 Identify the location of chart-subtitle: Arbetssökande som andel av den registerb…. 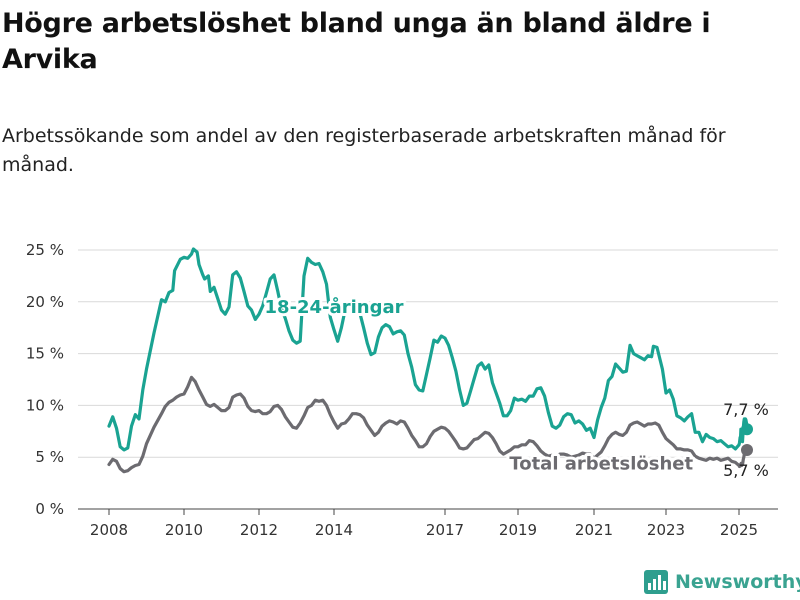
(364, 150).